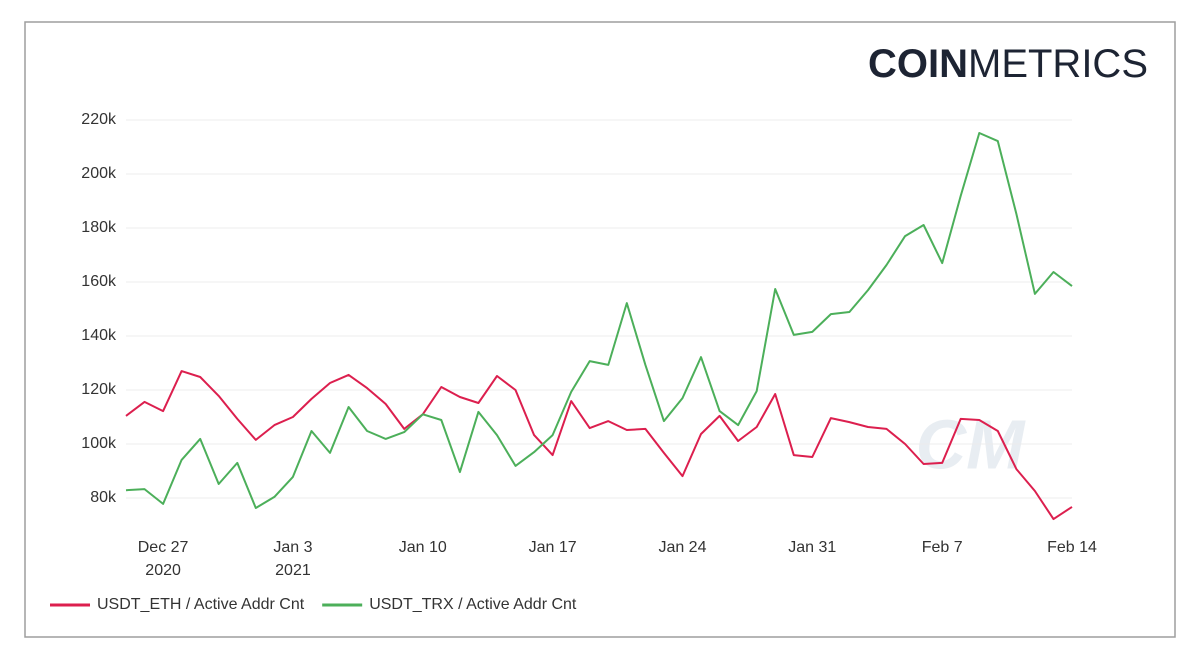 This screenshot has width=1200, height=668. Describe the element at coordinates (99, 119) in the screenshot. I see `y-tick-label: 220k` at that location.